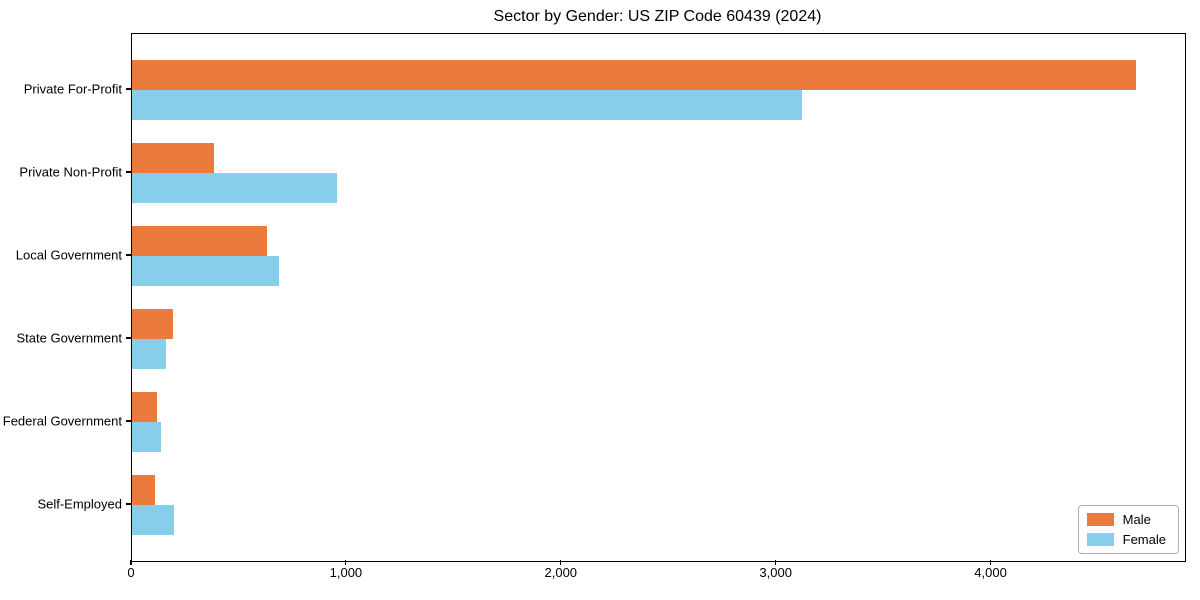  I want to click on y-axis-category-label: Self-Employed, so click(79, 504).